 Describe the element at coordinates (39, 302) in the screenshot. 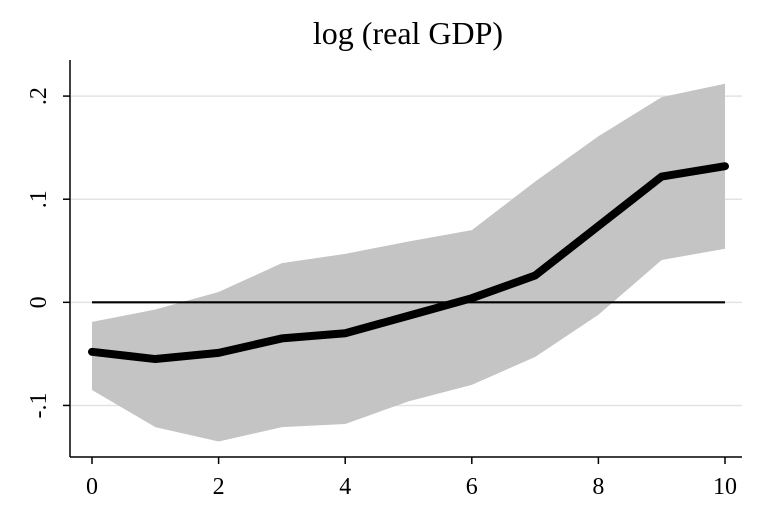

I see `y-tick-label: 0` at that location.